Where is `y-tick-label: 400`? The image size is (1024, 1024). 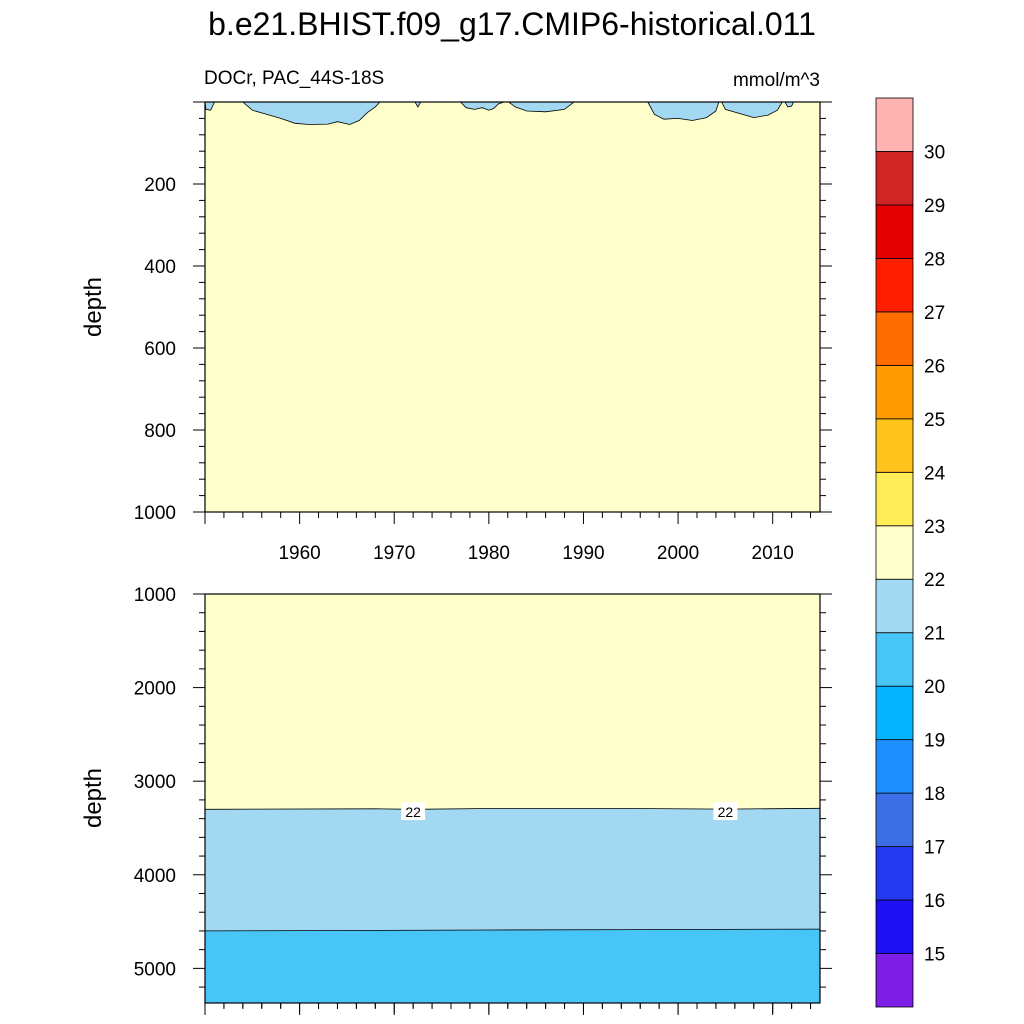
y-tick-label: 400 is located at coordinates (160, 267).